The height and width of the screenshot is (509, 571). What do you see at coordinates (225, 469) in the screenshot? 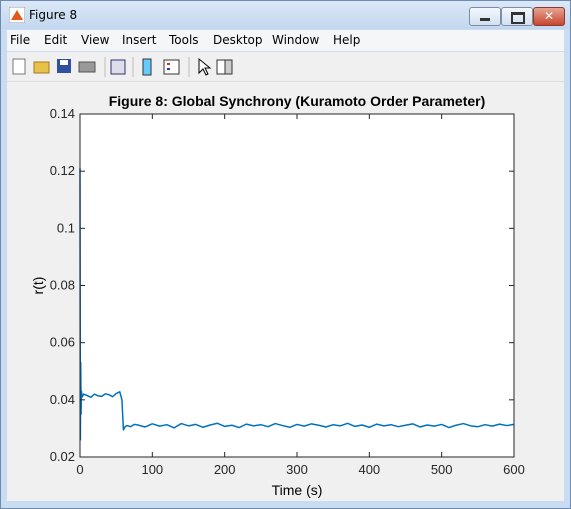
I see `x-tick-label: 200` at bounding box center [225, 469].